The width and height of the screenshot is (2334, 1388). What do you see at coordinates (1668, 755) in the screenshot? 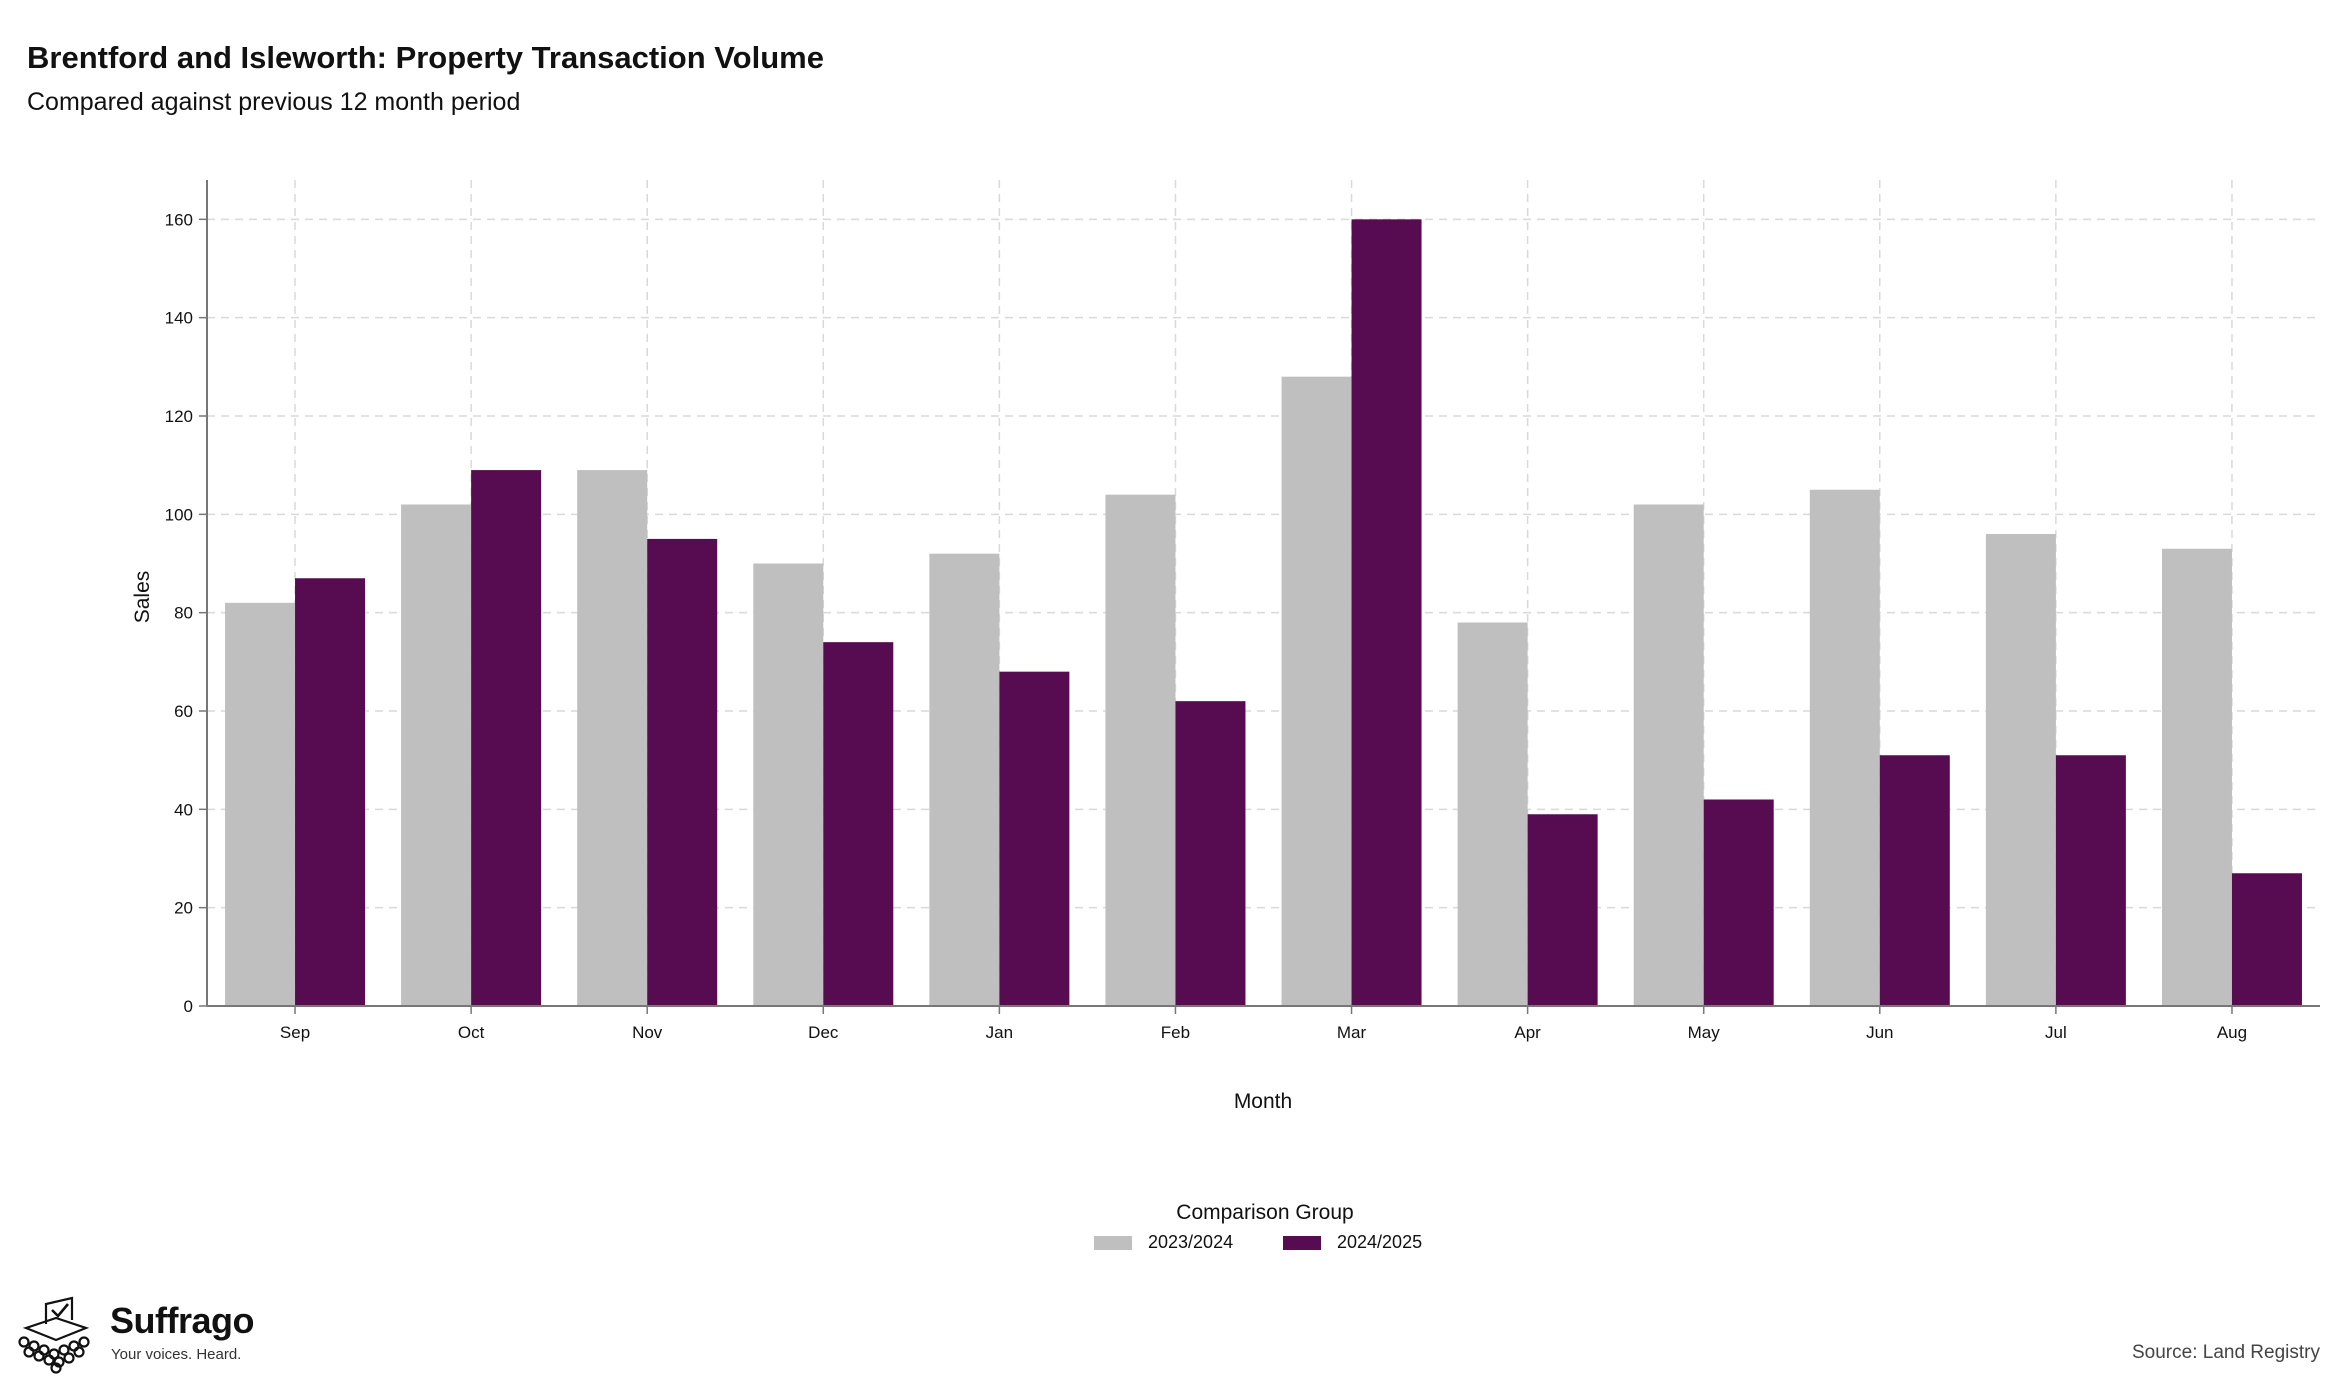
I see `bar-1-may` at bounding box center [1668, 755].